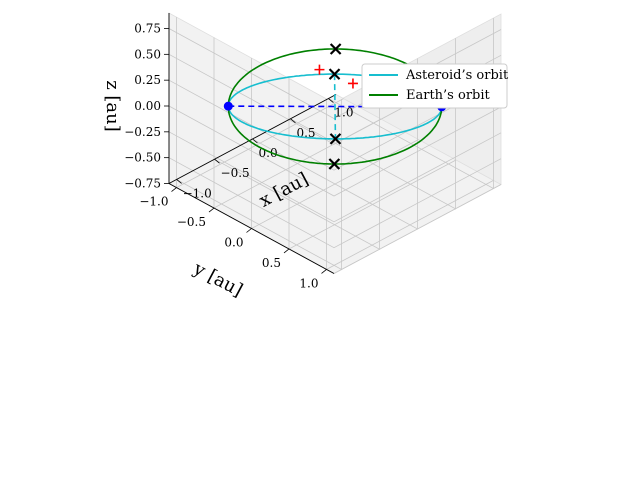  I want to click on z-tick-label: 0.75, so click(147, 29).